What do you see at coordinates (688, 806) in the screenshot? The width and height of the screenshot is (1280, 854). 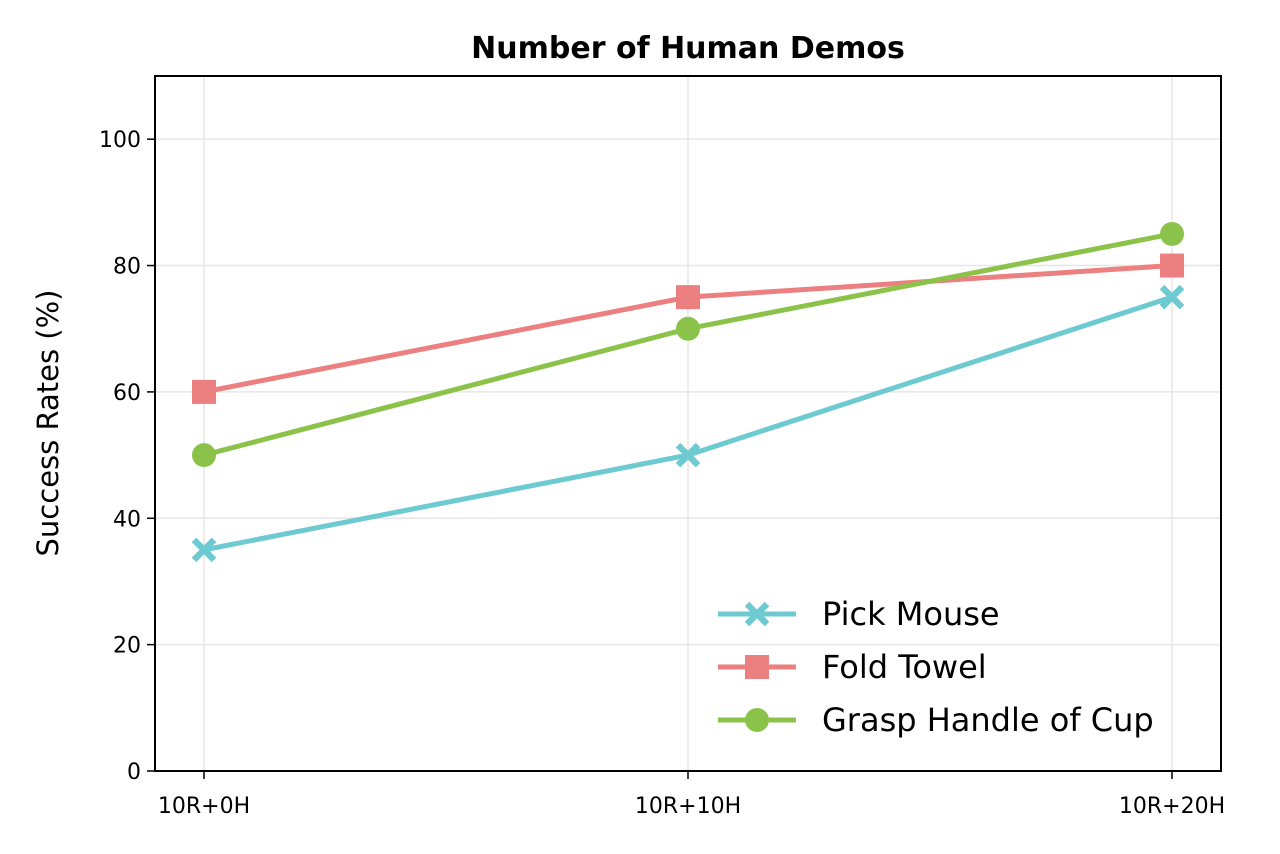 I see `x-tick-label: 10R+10H` at bounding box center [688, 806].